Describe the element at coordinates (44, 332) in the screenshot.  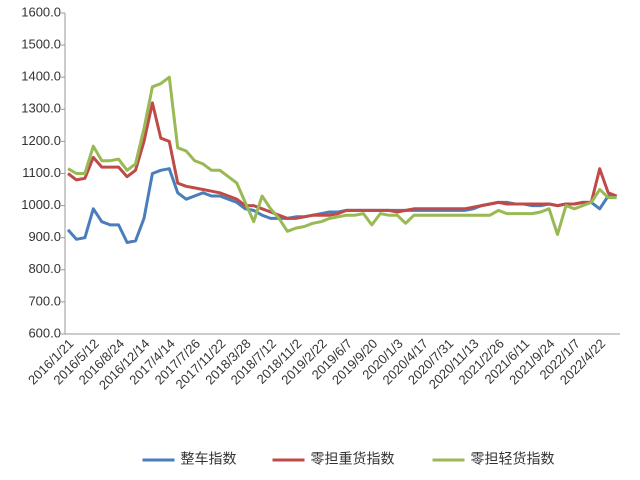
I see `y-tick-label: 600.0` at that location.